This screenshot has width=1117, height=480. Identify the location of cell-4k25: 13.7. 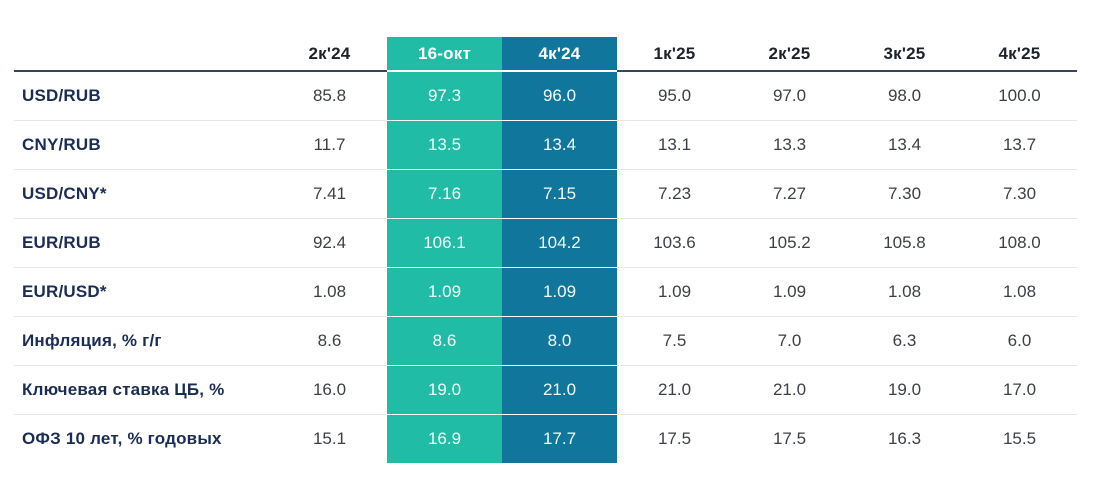
(1019, 144).